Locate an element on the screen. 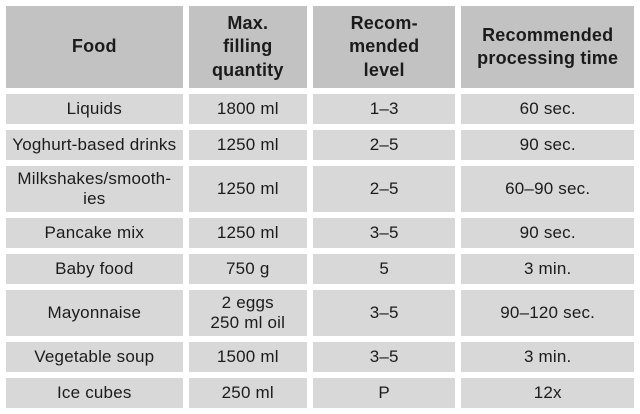 This screenshot has width=640, height=414. processing-time-cell: 90–120 sec. is located at coordinates (547, 313).